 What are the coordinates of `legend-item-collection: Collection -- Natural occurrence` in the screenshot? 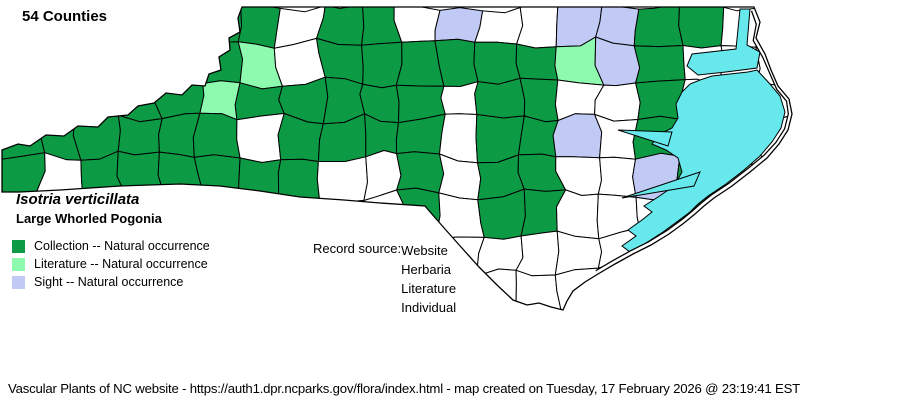 It's located at (111, 246).